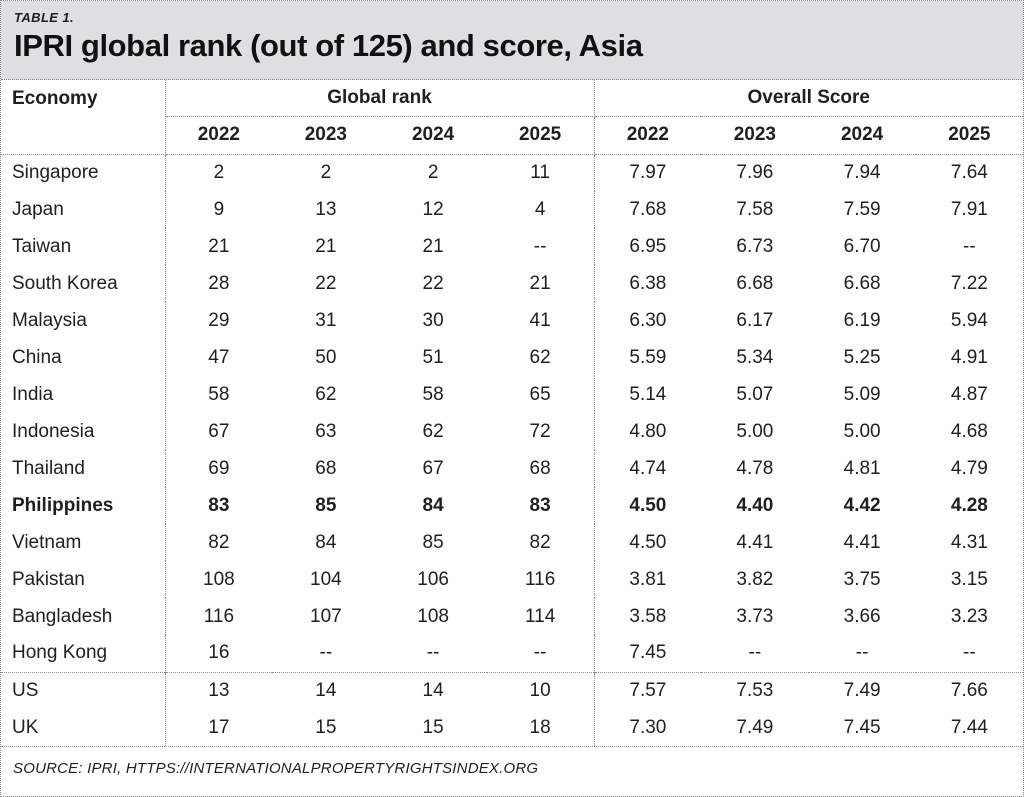 The width and height of the screenshot is (1024, 797). I want to click on score-cell: 7.22, so click(969, 283).